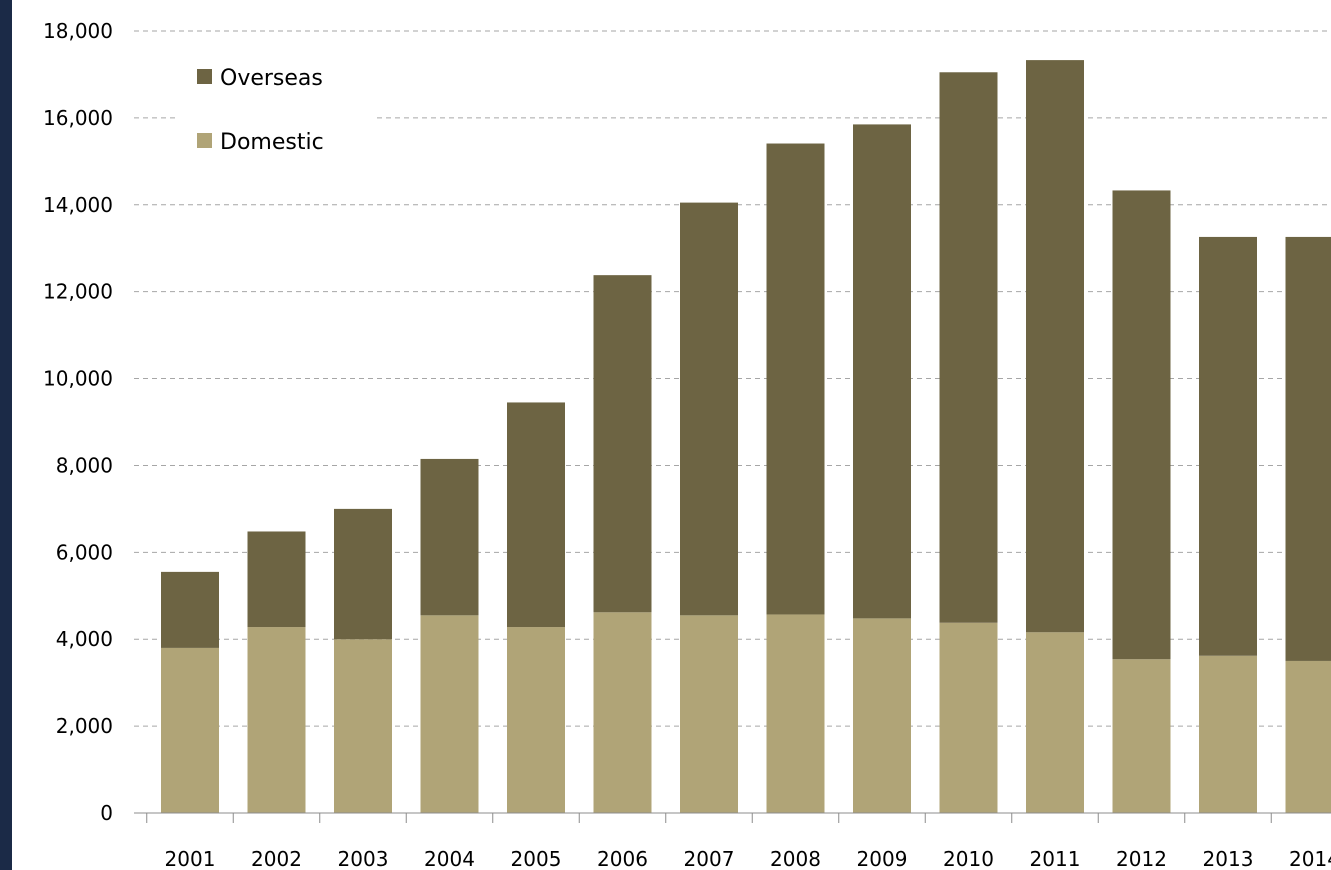 This screenshot has height=870, width=1331. I want to click on y-tick-label: 12,000, so click(78, 292).